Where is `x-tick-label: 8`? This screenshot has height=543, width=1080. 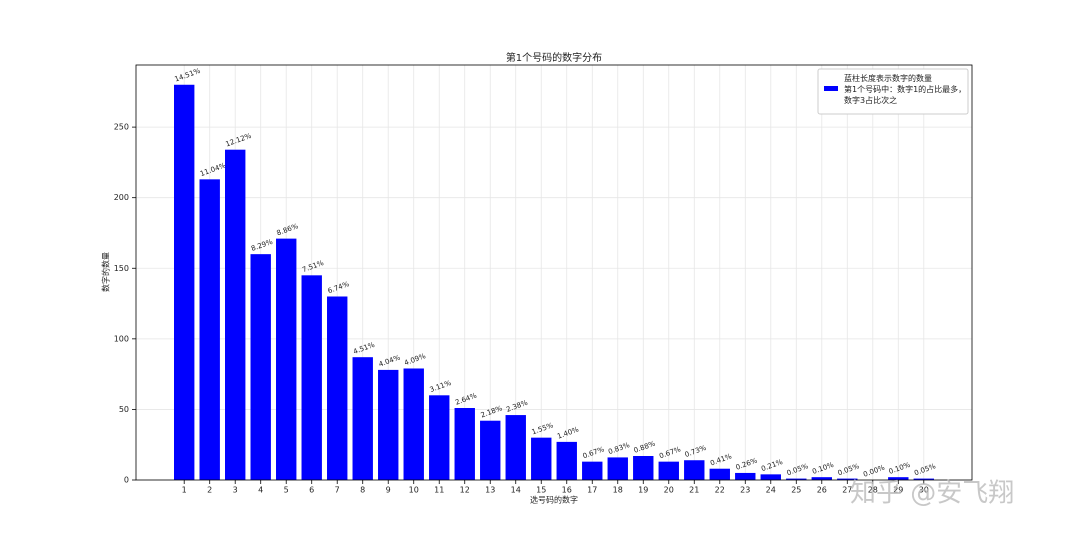 x-tick-label: 8 is located at coordinates (362, 490).